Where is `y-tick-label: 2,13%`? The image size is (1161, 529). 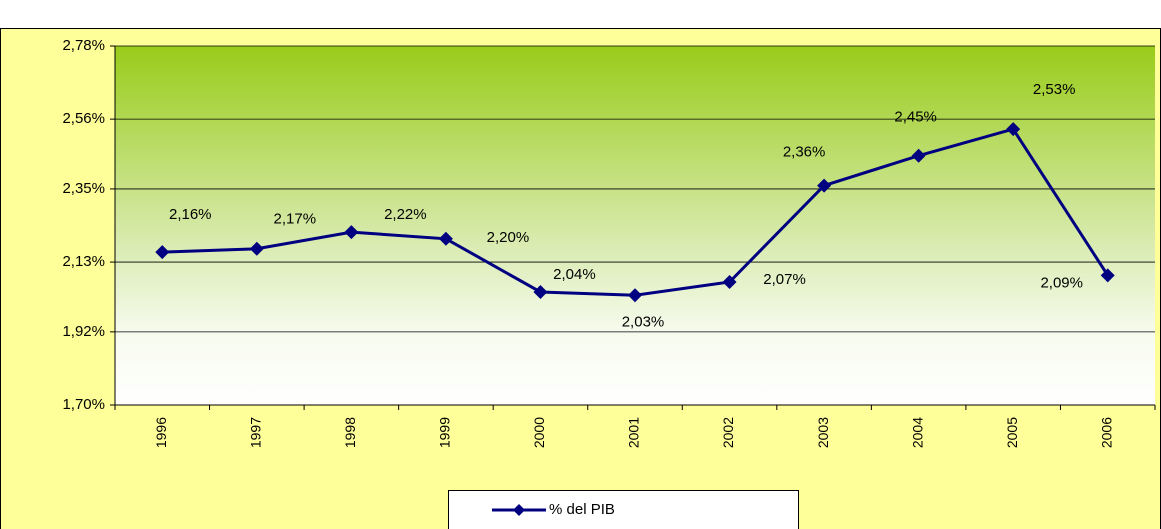
y-tick-label: 2,13% is located at coordinates (83, 261).